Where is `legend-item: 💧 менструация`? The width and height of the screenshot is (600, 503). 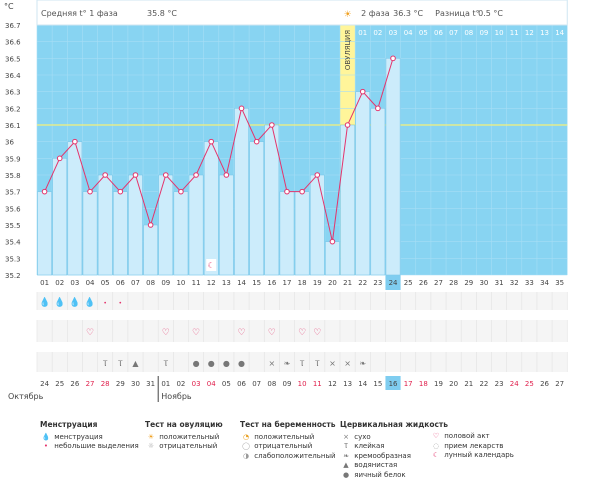 legend-item: 💧 менструация is located at coordinates (89, 438).